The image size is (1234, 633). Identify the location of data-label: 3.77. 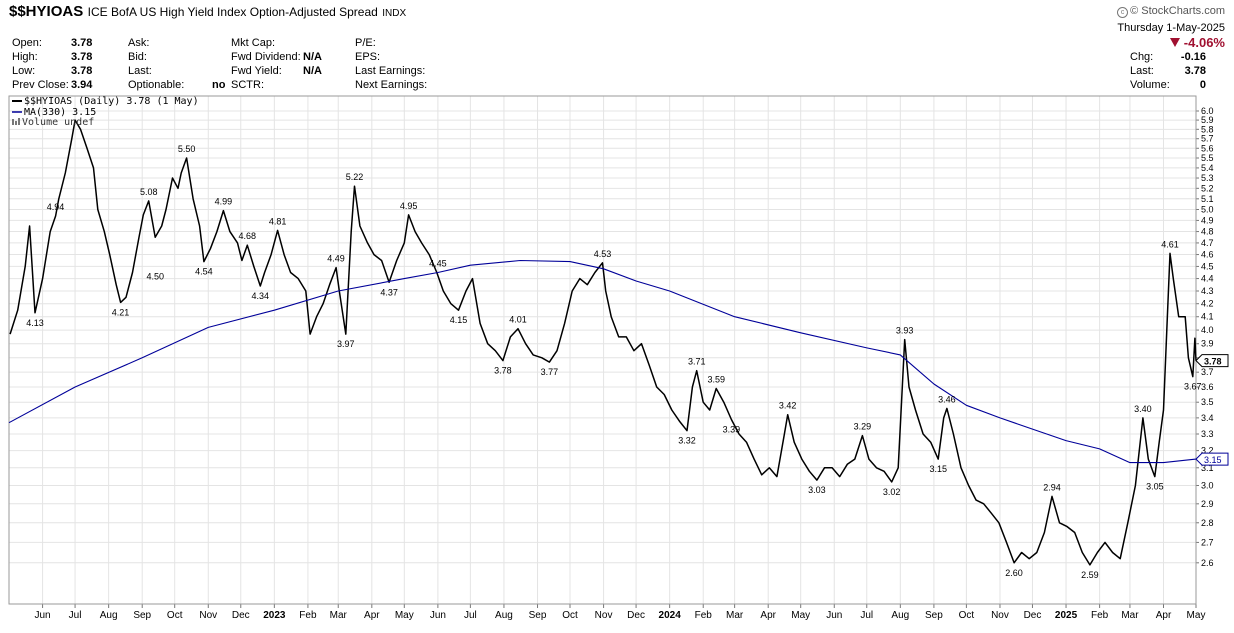
(550, 372).